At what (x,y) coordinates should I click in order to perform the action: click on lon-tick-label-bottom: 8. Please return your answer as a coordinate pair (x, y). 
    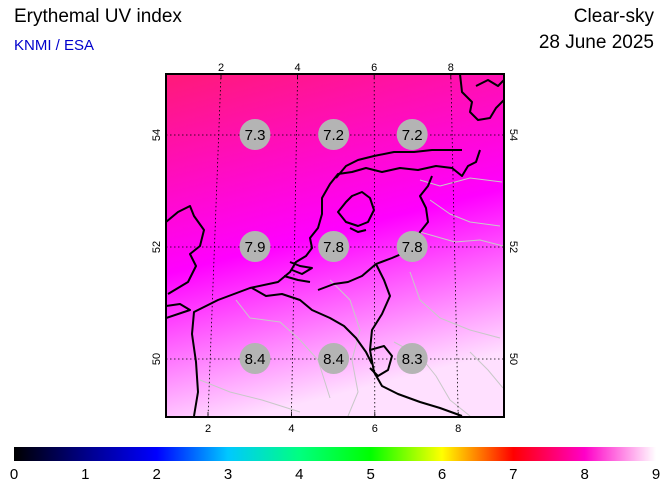
    Looking at the image, I should click on (458, 429).